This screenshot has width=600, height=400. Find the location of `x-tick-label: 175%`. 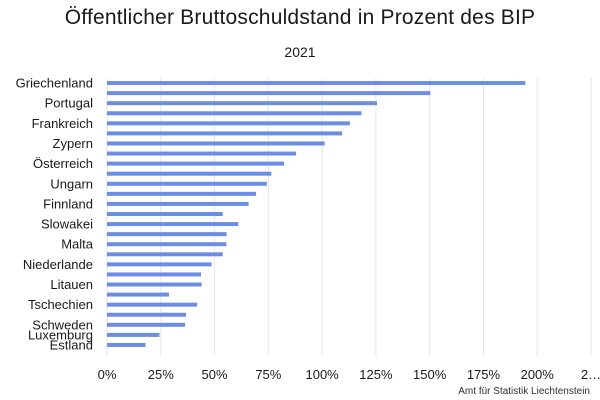

x-tick-label: 175% is located at coordinates (484, 374).